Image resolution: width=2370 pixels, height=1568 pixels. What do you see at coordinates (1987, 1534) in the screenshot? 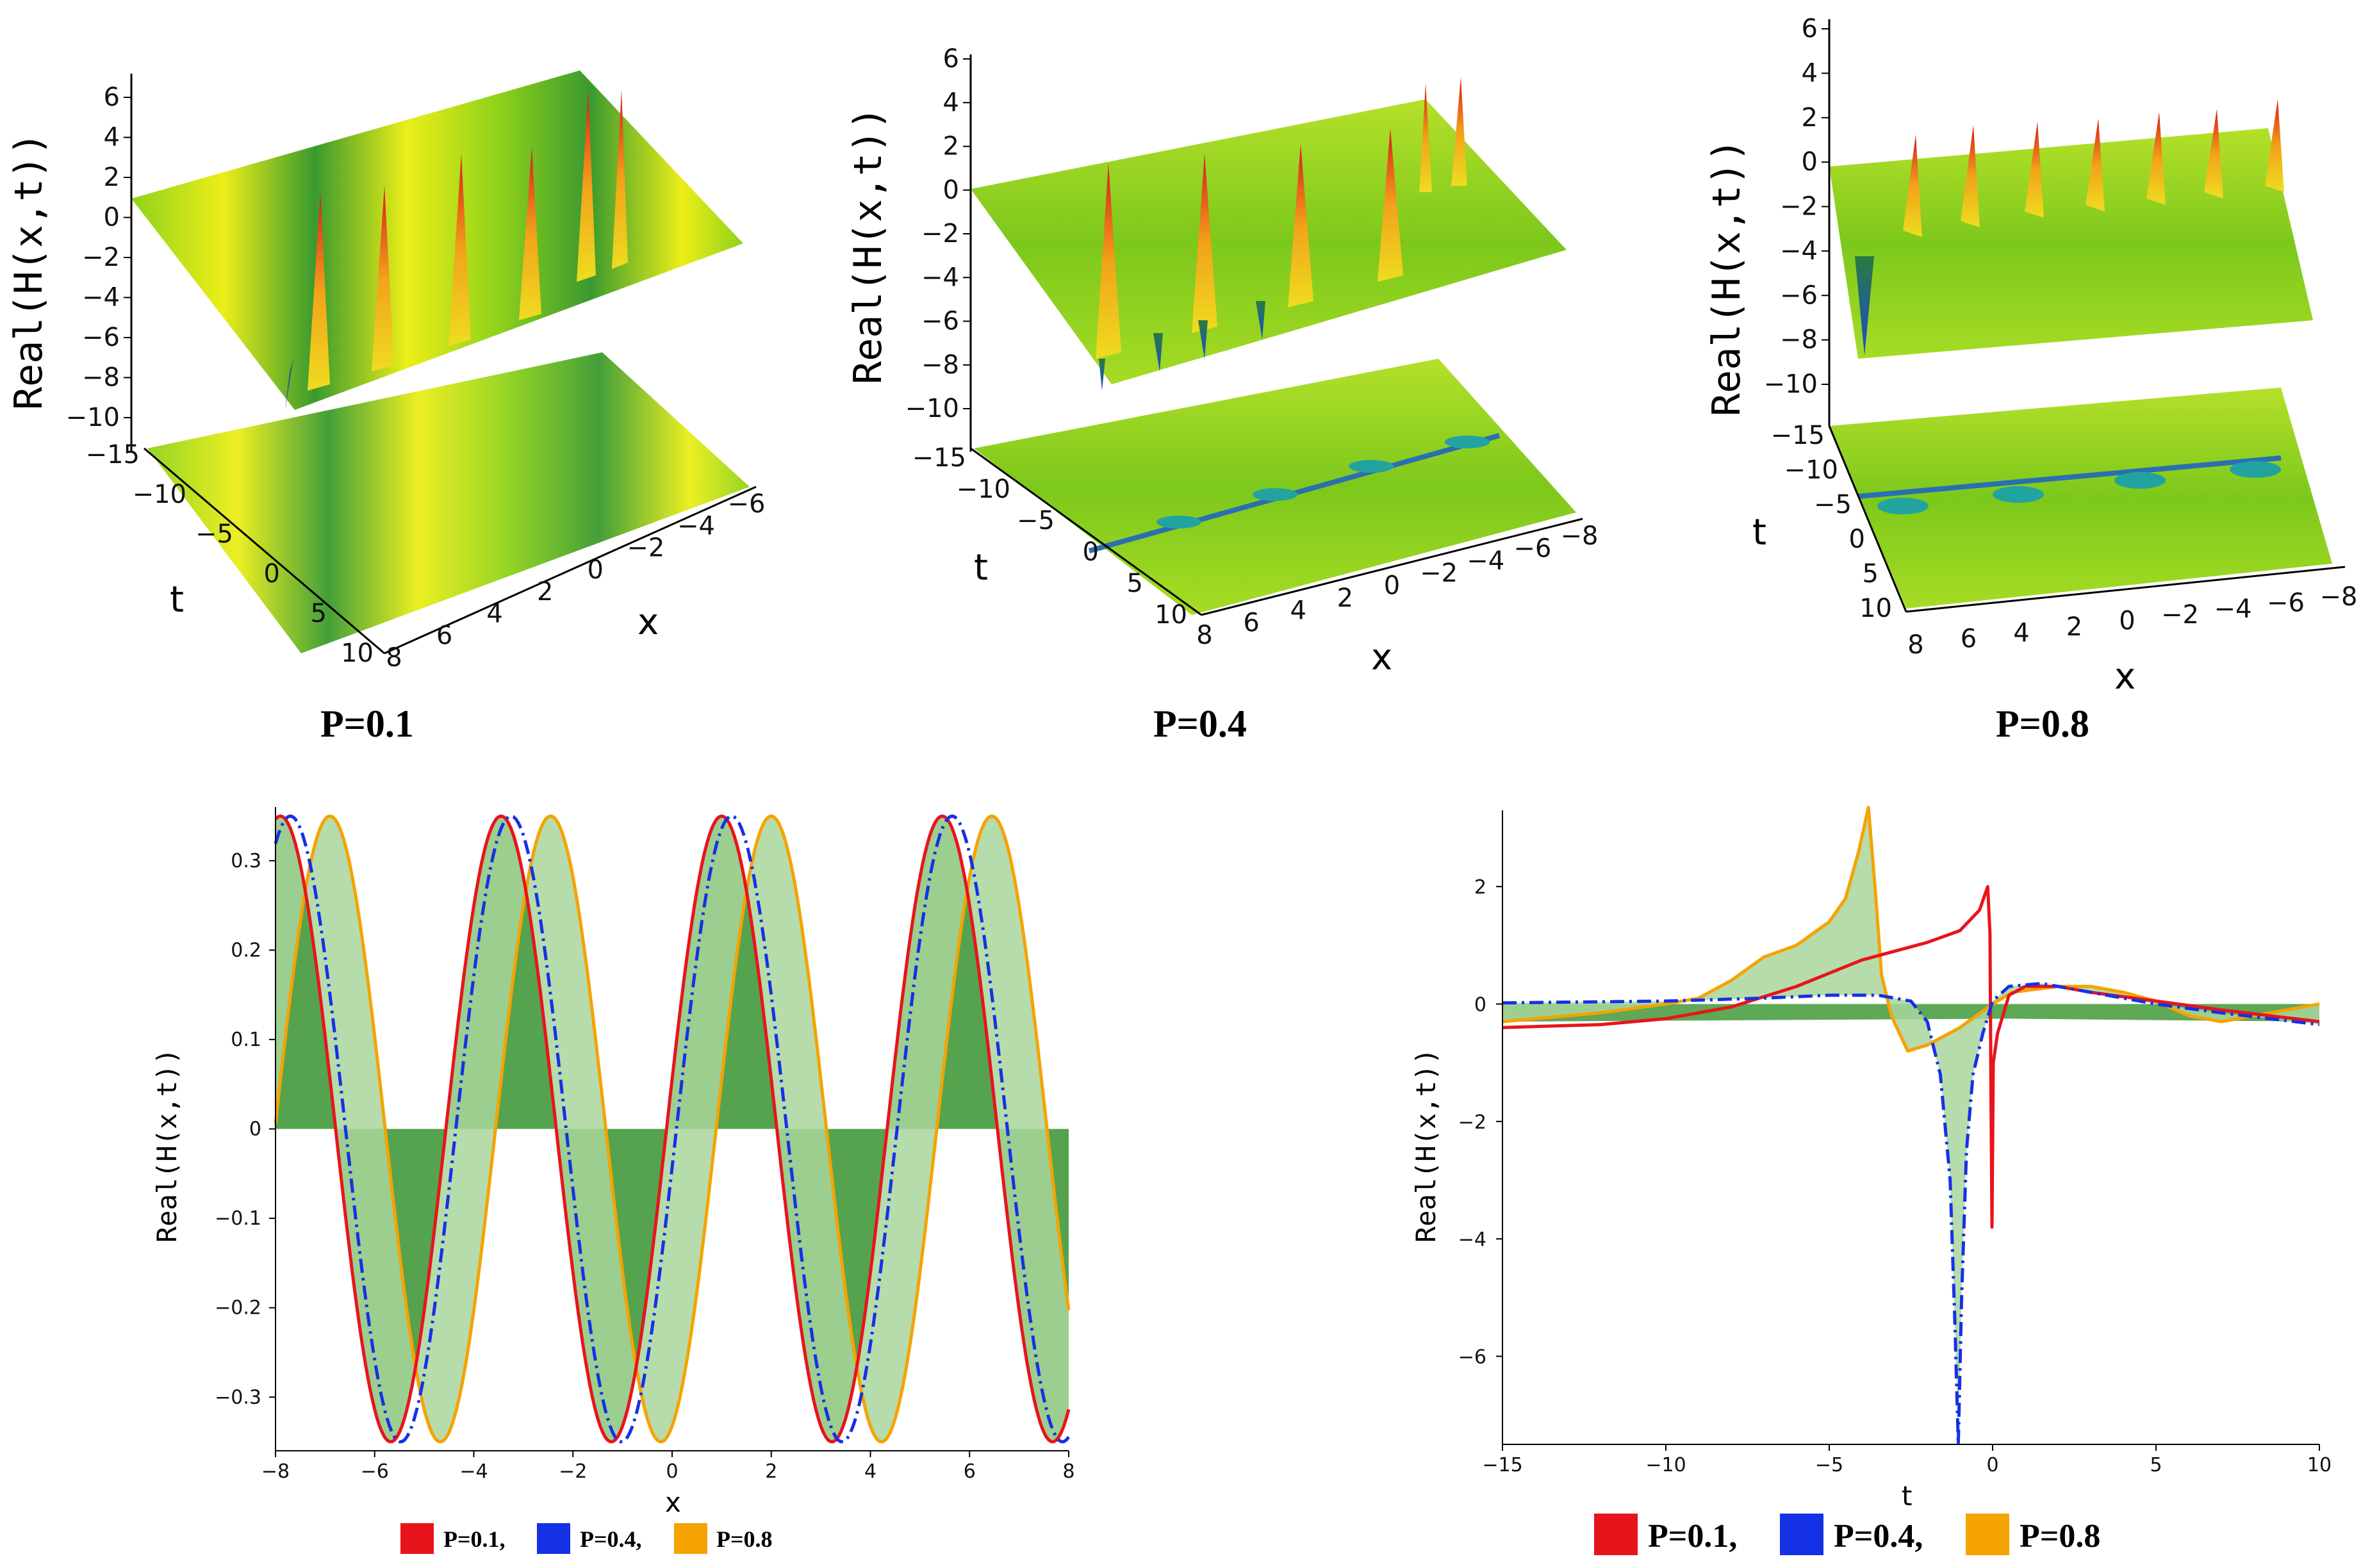
I see `legend-swatch-p08` at bounding box center [1987, 1534].